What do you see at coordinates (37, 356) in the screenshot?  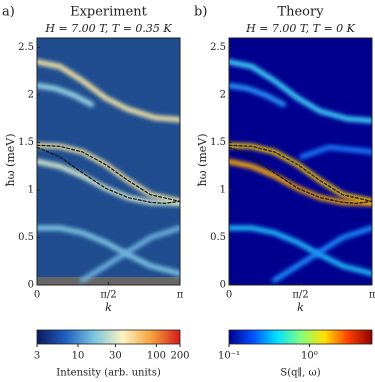 I see `colorbar-tick-label: 3` at bounding box center [37, 356].